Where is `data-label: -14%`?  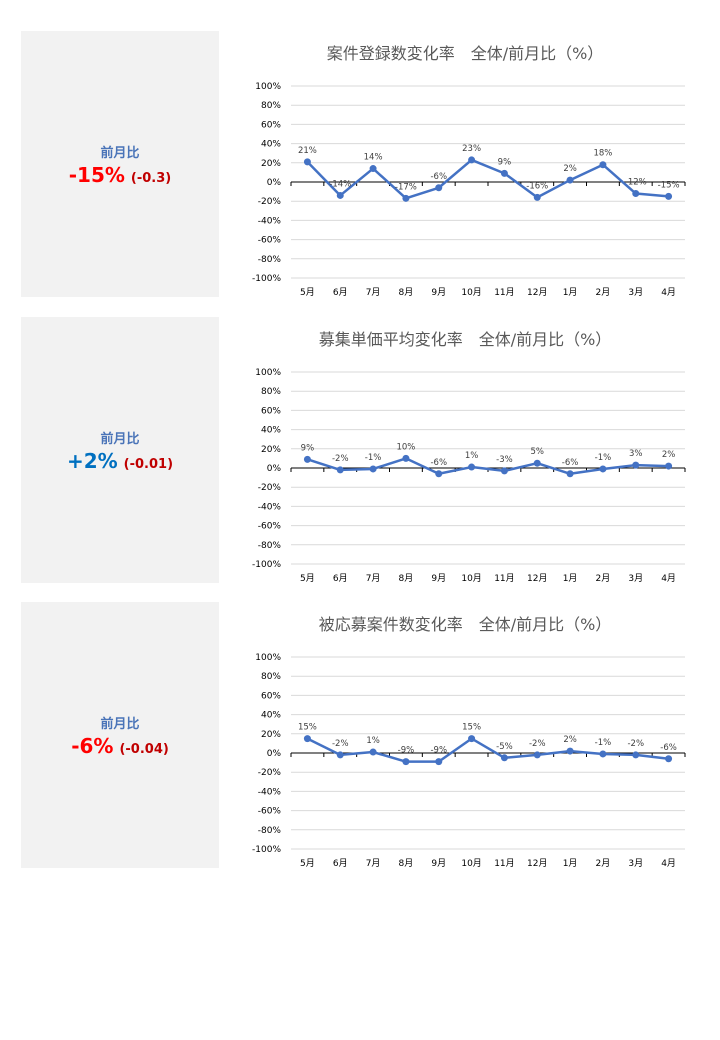 data-label: -14% is located at coordinates (340, 184).